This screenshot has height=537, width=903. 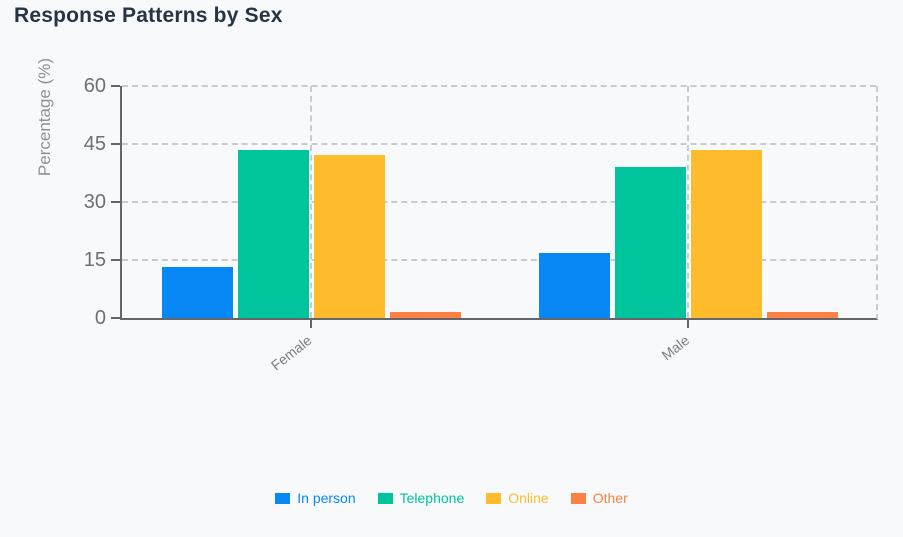 What do you see at coordinates (528, 498) in the screenshot?
I see `legend-label-online: Online` at bounding box center [528, 498].